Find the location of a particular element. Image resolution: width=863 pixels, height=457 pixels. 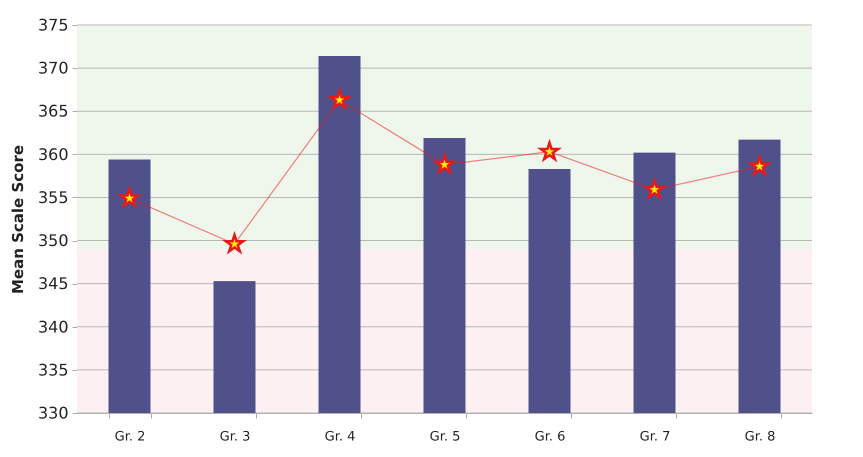

y-tick-label: 375 is located at coordinates (53, 25).